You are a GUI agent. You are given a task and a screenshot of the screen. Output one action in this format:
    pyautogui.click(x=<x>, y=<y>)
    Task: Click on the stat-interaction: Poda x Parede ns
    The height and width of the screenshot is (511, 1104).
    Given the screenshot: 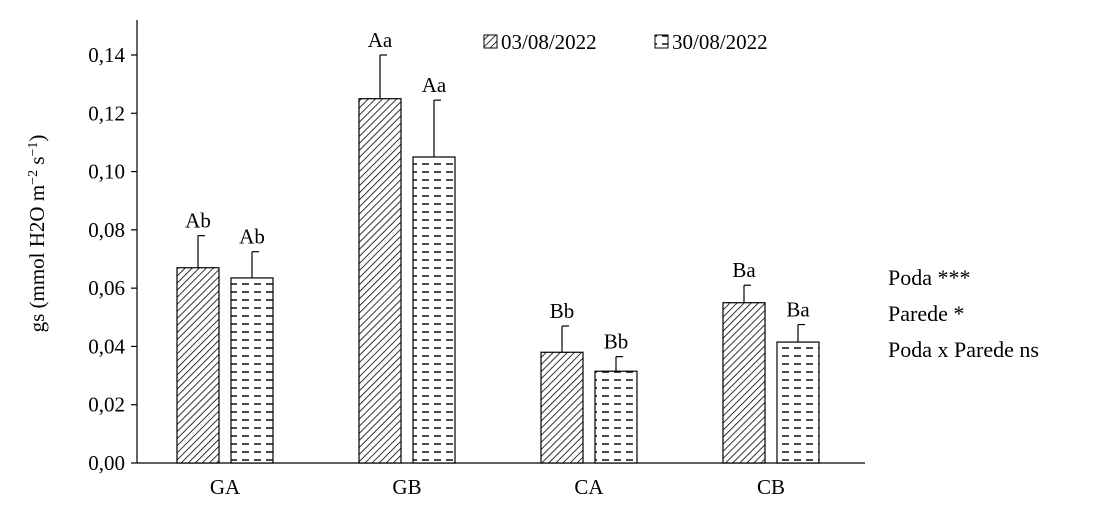 What is the action you would take?
    pyautogui.click(x=963, y=349)
    